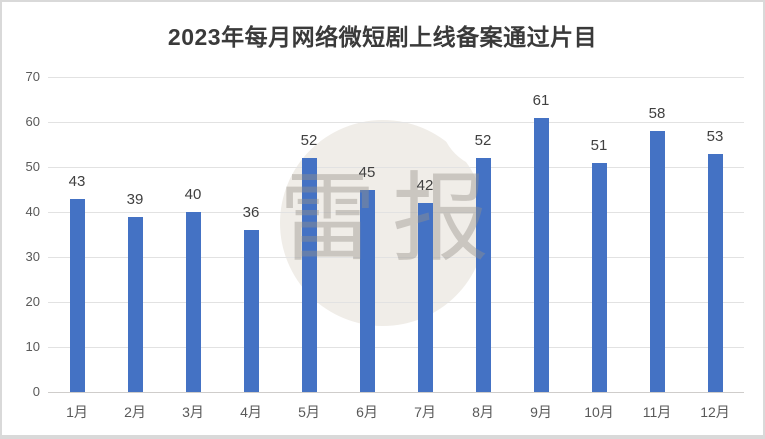 This screenshot has width=765, height=439. Describe the element at coordinates (309, 140) in the screenshot. I see `bar-value-label-5月: 52` at that location.